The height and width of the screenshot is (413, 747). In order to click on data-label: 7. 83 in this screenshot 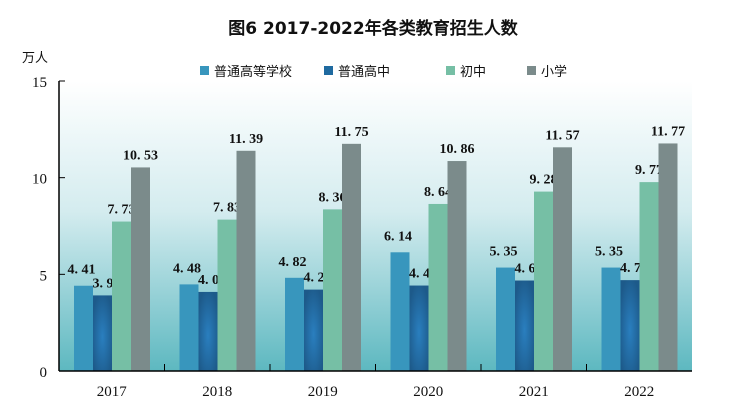, I will do `click(227, 208)`.